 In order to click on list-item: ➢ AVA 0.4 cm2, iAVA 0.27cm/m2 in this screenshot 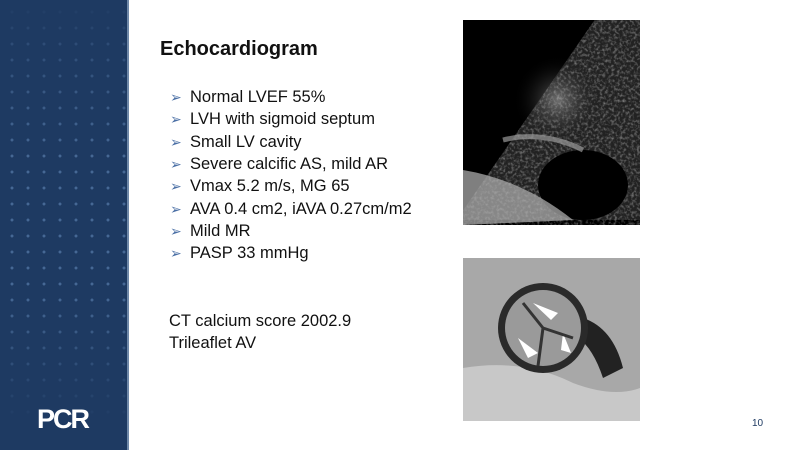, I will do `click(291, 208)`.